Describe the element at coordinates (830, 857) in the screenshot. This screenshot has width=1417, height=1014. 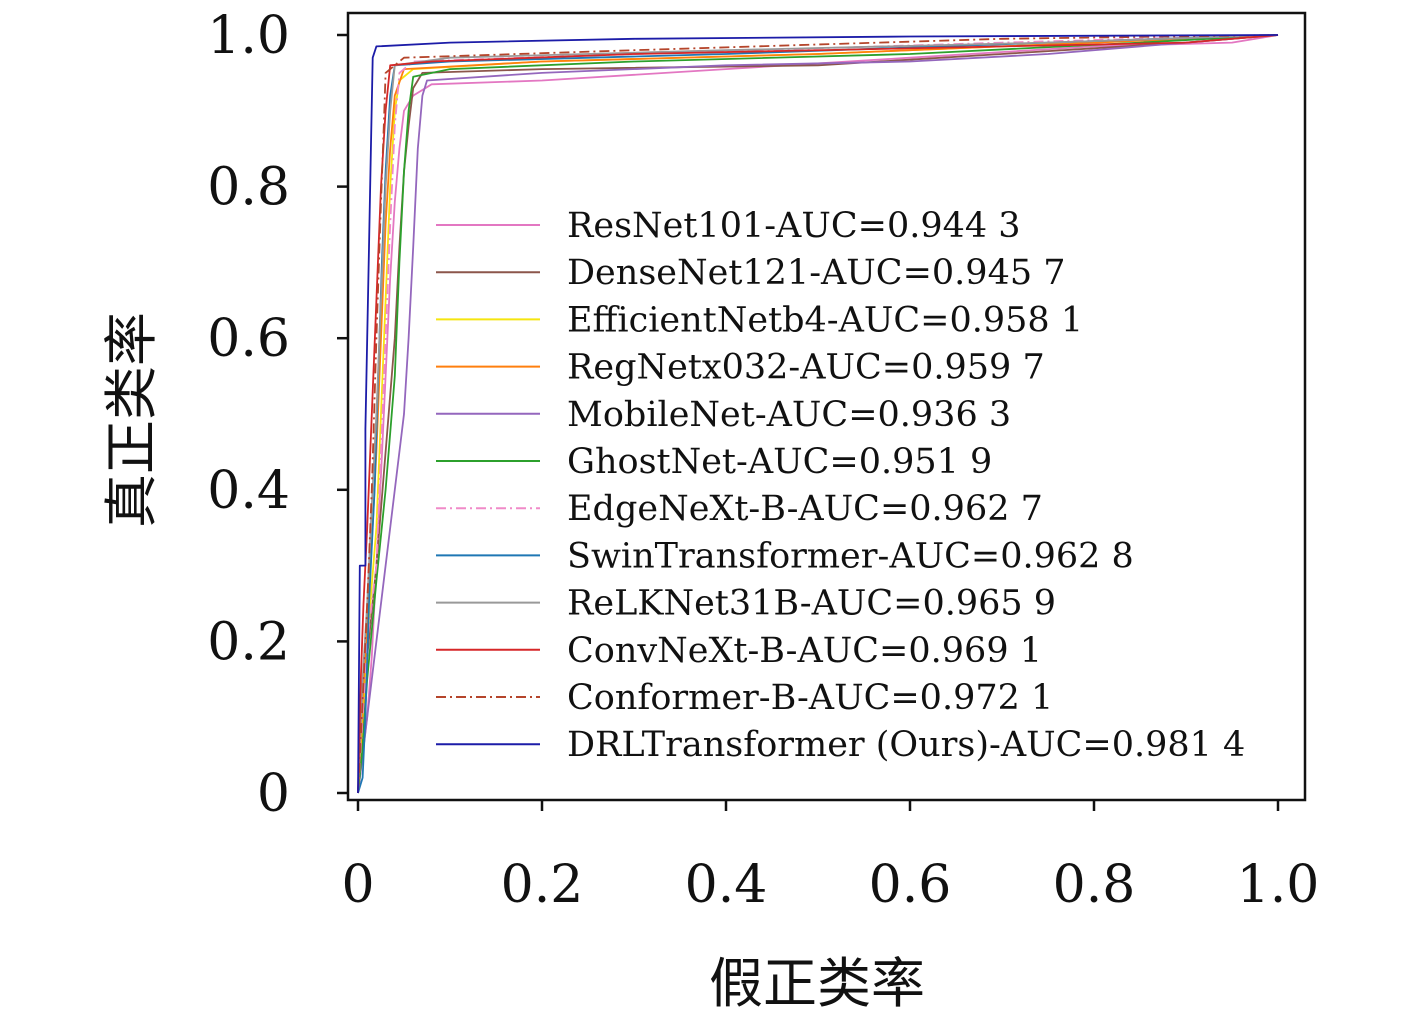
I see `x-axis-ticks: 0 0.2 0.4 0.6 0.8 1.0` at that location.